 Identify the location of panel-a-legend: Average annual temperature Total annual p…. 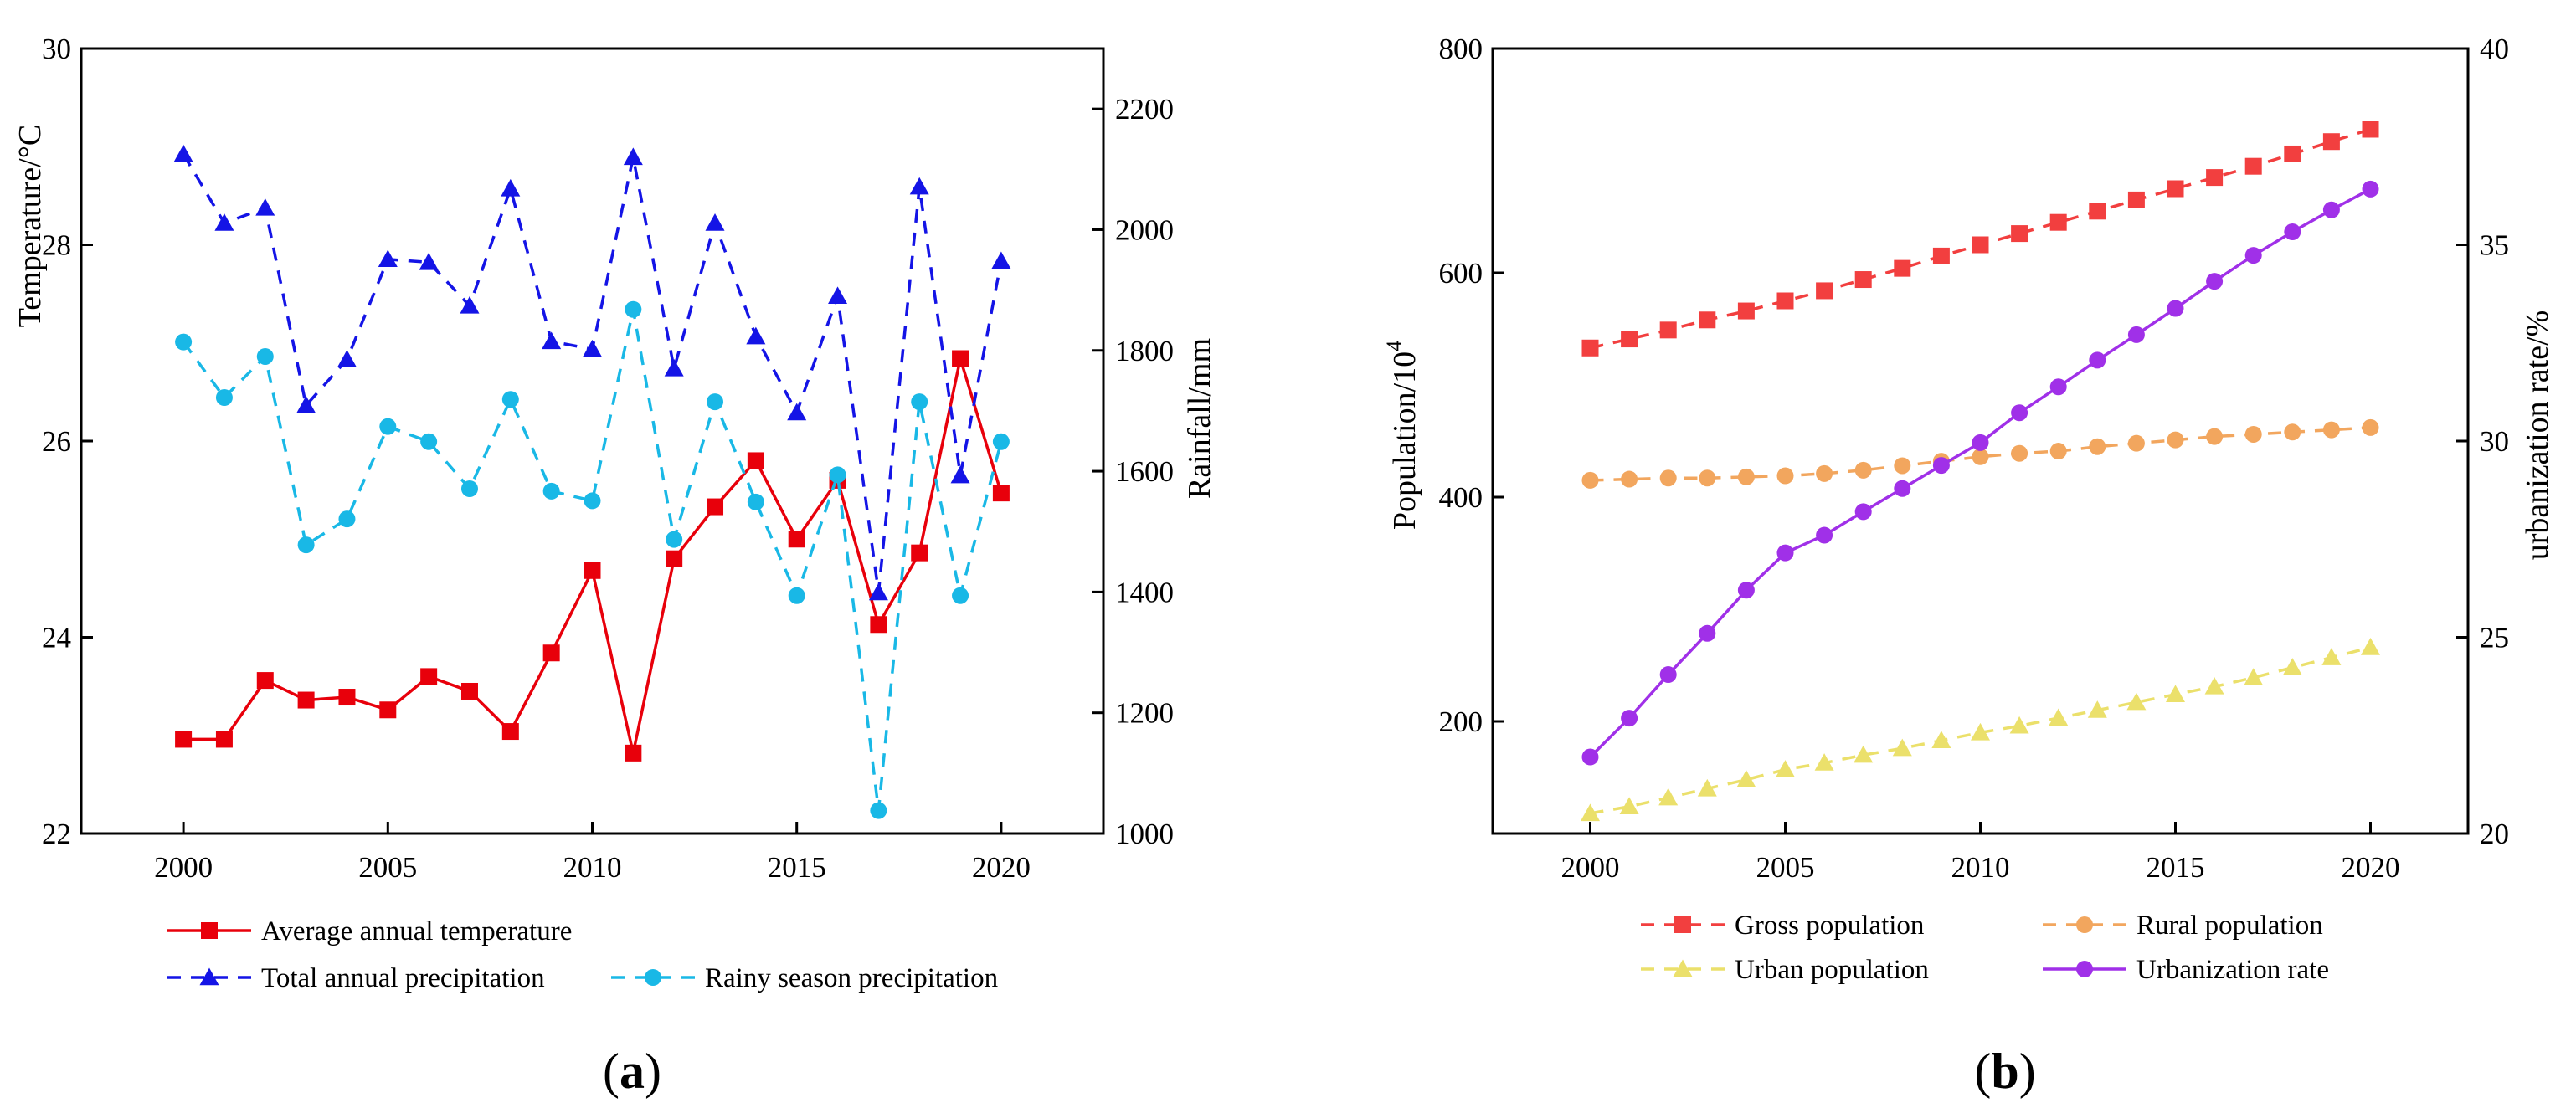
(583, 954).